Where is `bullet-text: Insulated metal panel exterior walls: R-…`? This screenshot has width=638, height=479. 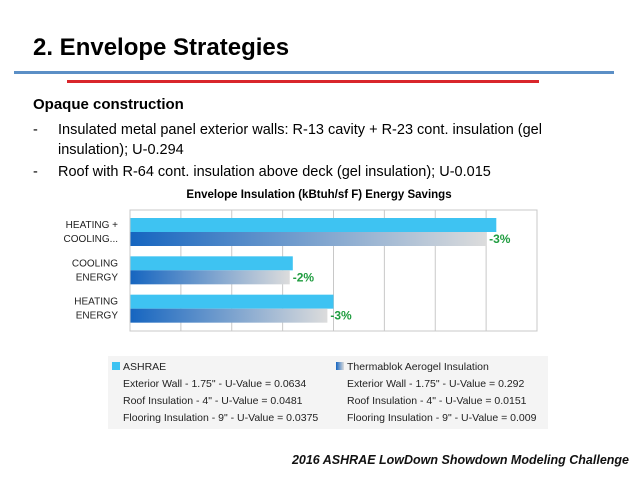 bullet-text: Insulated metal panel exterior walls: R-… is located at coordinates (300, 140).